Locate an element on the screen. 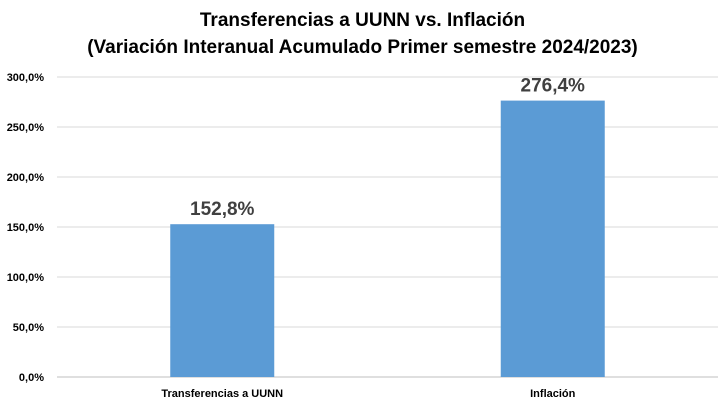  y-tick-label: 200,0% is located at coordinates (26, 178).